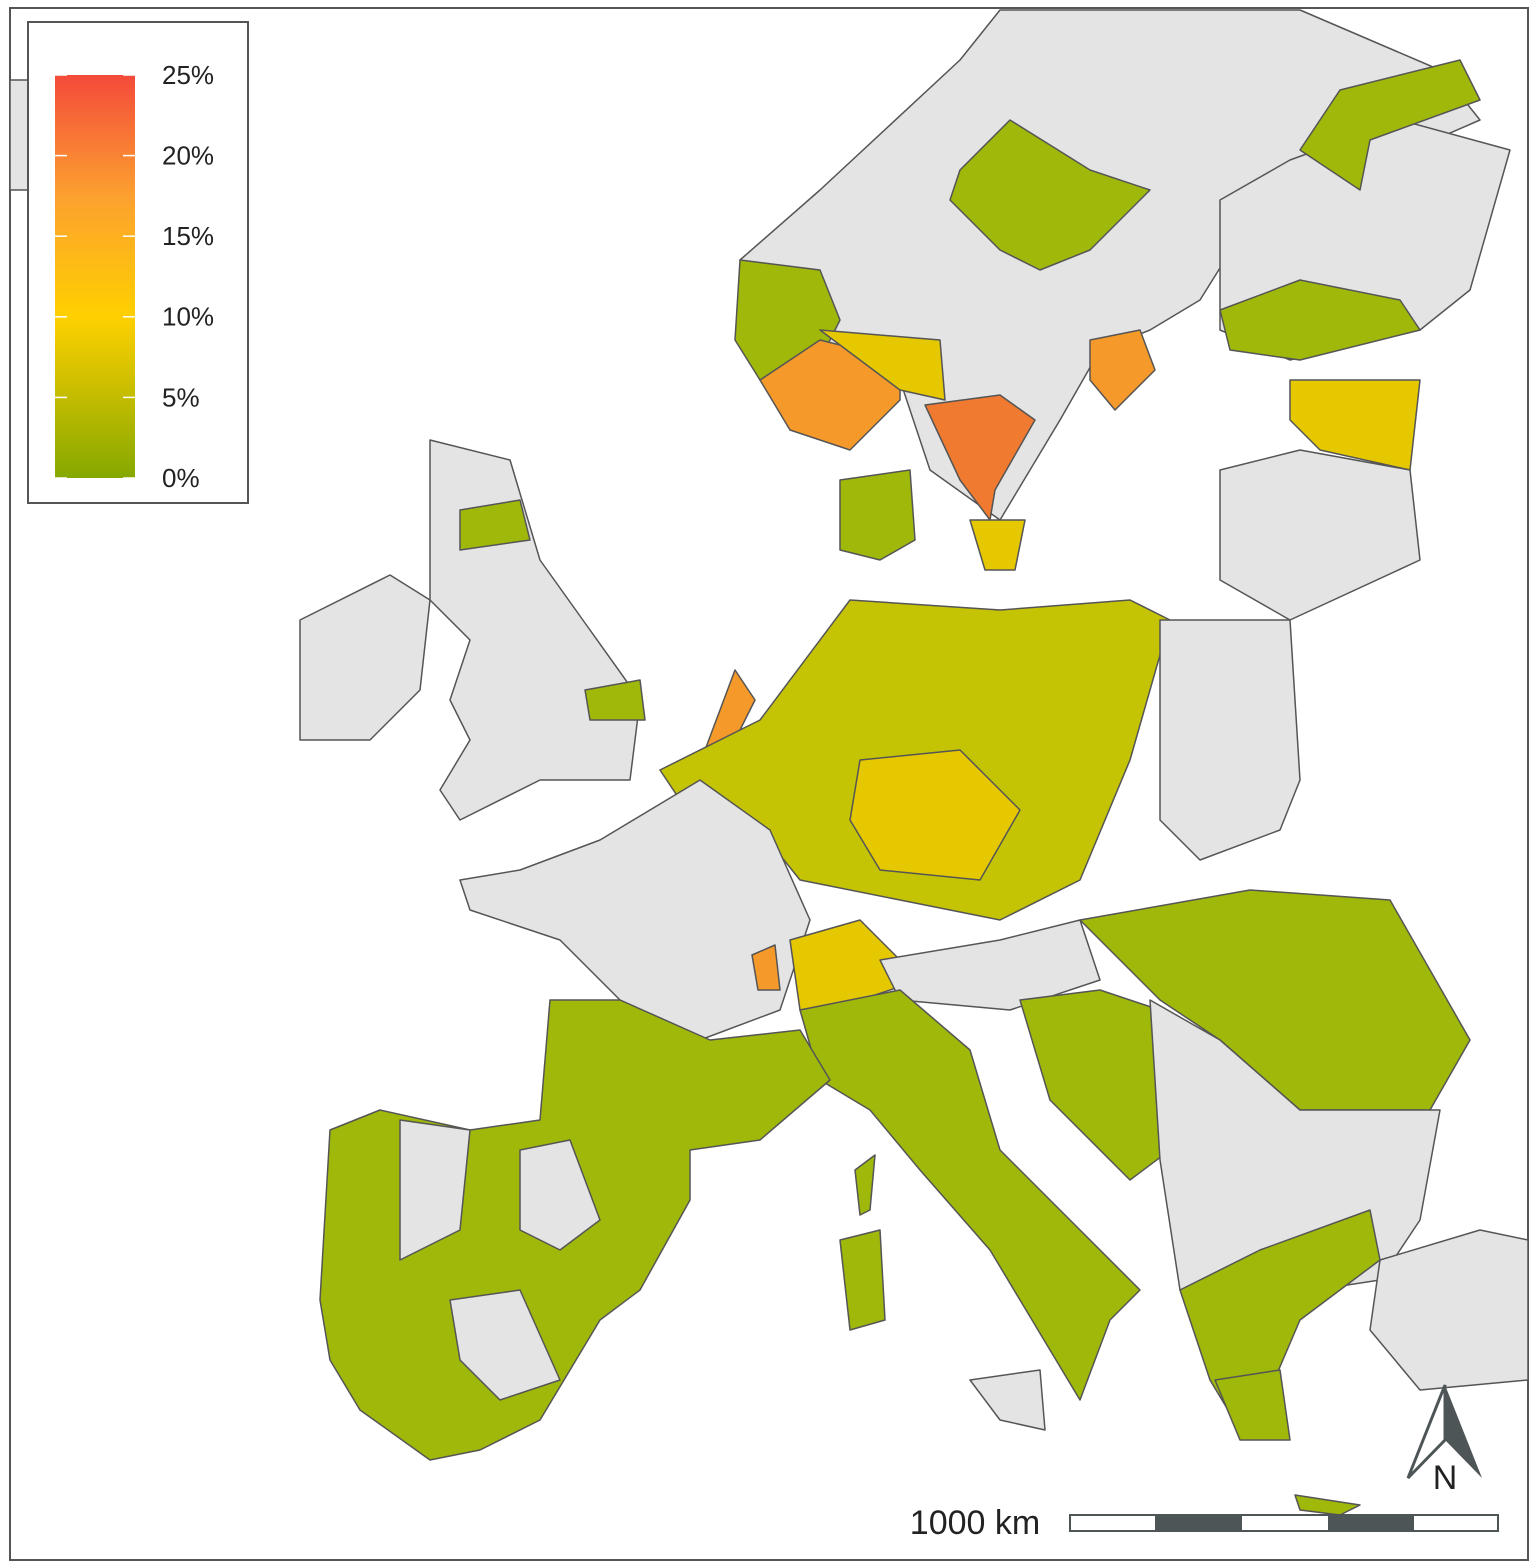 This screenshot has height=1568, width=1538. I want to click on north-label: N, so click(1445, 1478).